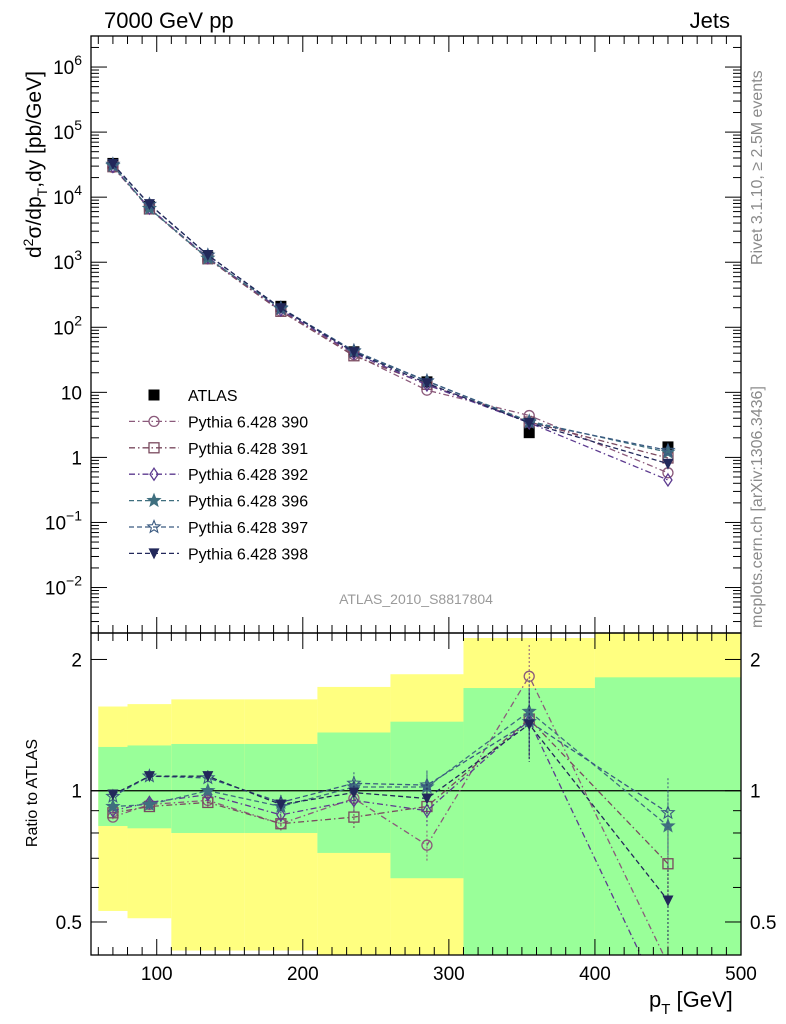 The image size is (786, 1024). Describe the element at coordinates (449, 974) in the screenshot. I see `x-tick-label: 300` at that location.